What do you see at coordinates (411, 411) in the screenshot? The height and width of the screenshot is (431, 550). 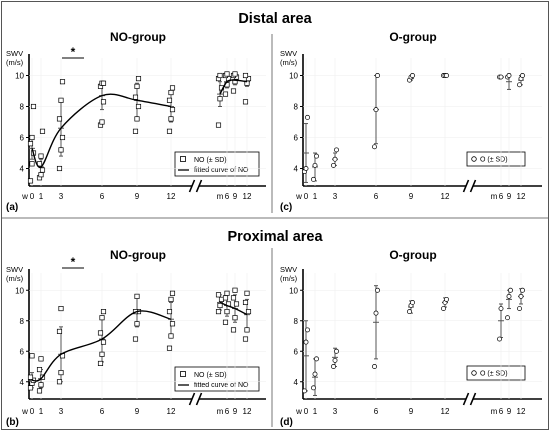 I see `x-tick-label-d: 9` at bounding box center [411, 411].